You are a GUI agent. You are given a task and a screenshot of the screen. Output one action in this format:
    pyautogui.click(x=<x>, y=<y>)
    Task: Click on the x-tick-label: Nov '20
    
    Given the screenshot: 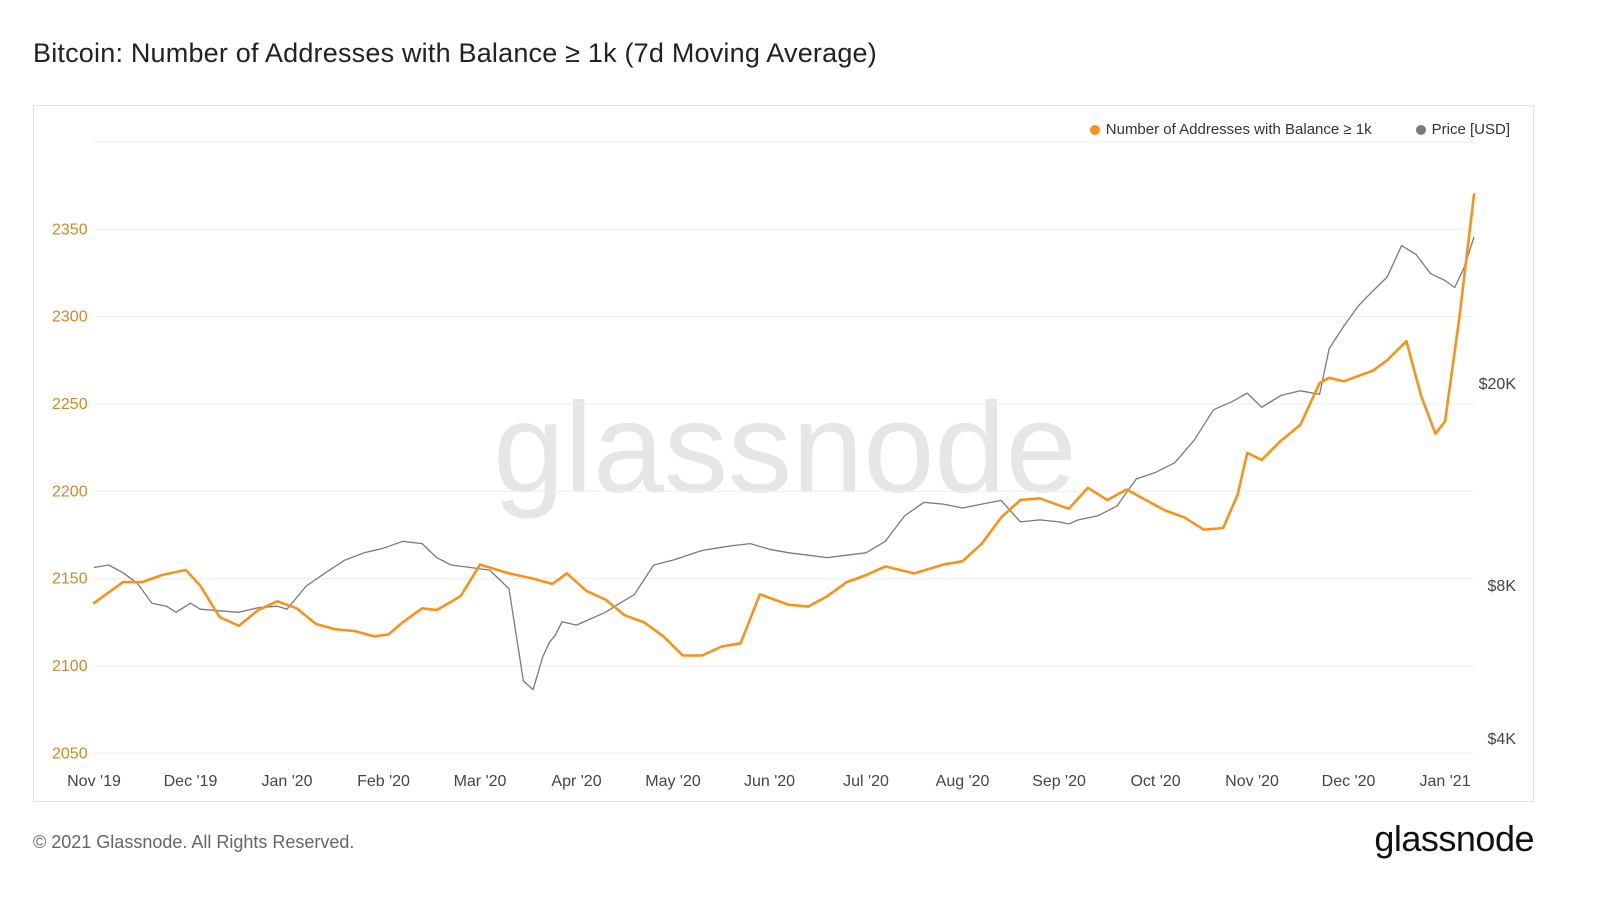 What is the action you would take?
    pyautogui.click(x=1252, y=781)
    